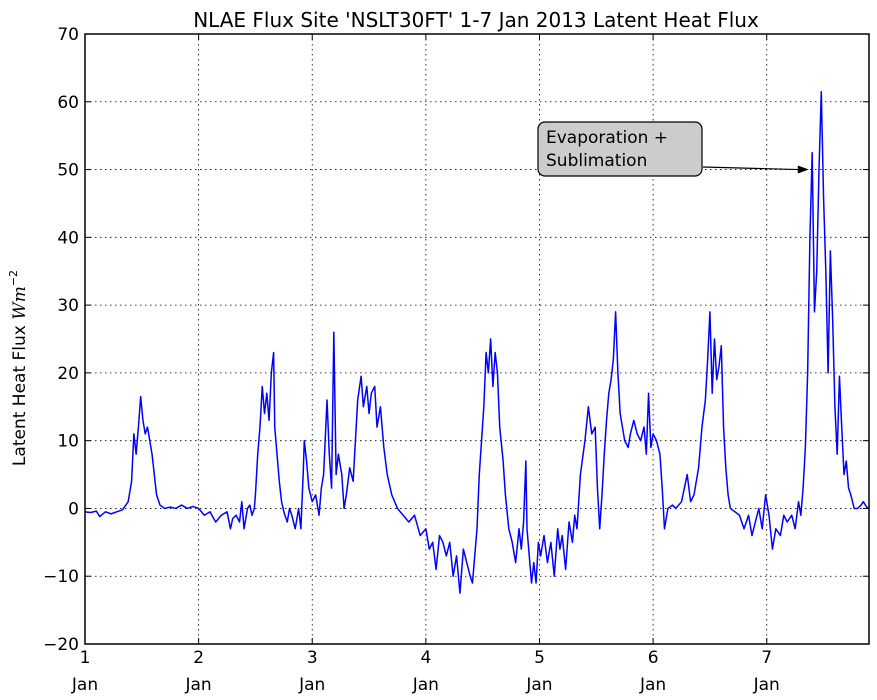  I want to click on annotation-arrow-head, so click(803, 169).